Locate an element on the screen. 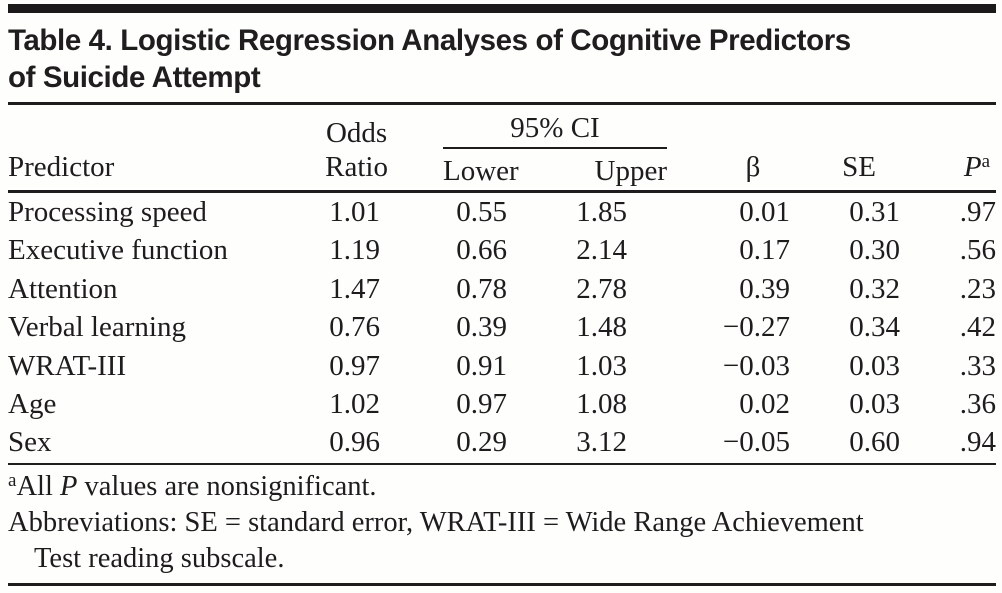 Image resolution: width=1002 pixels, height=593 pixels. cell-ci-lower: 0.91 is located at coordinates (481, 365).